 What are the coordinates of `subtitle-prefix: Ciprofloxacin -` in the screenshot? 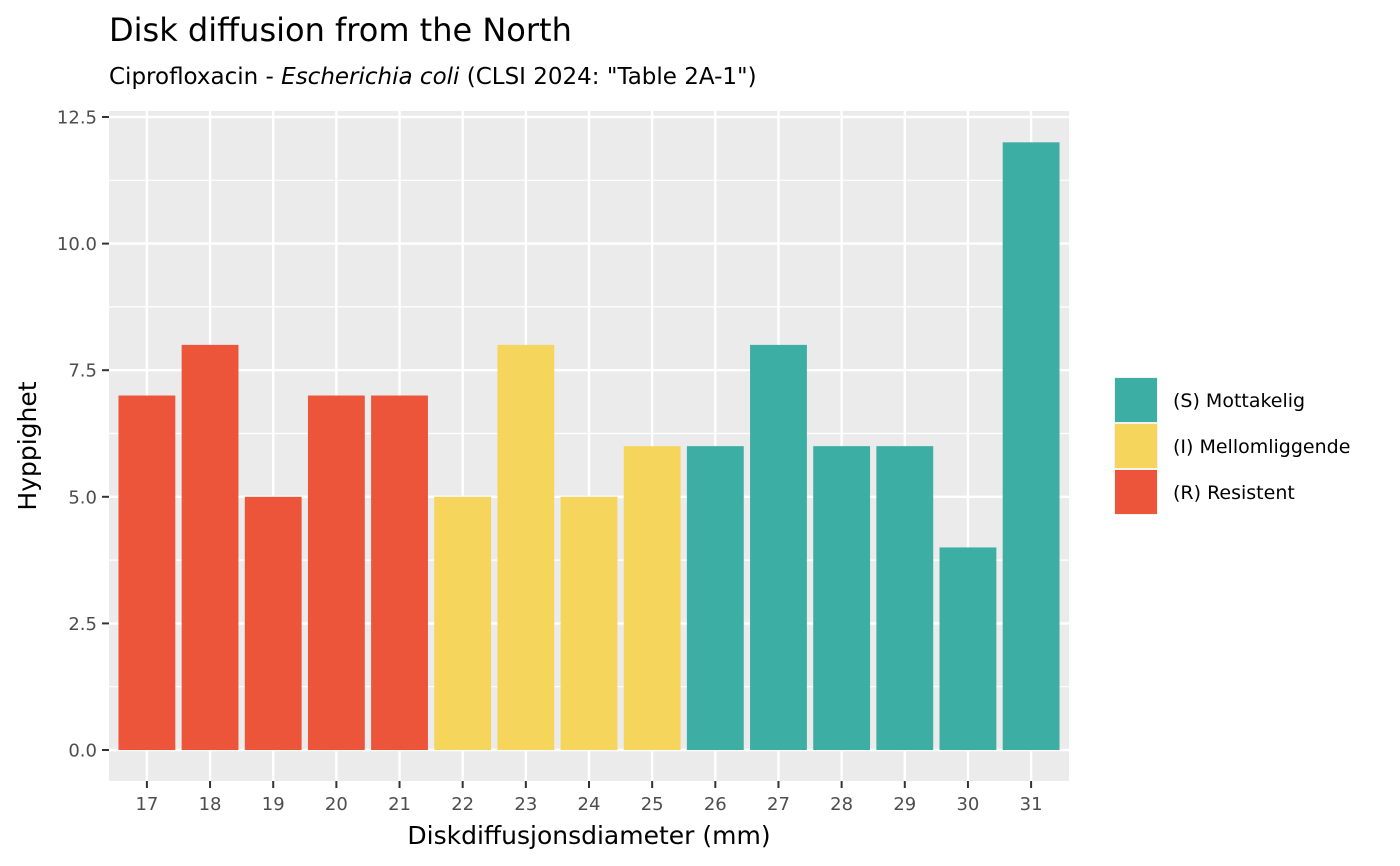 It's located at (195, 77).